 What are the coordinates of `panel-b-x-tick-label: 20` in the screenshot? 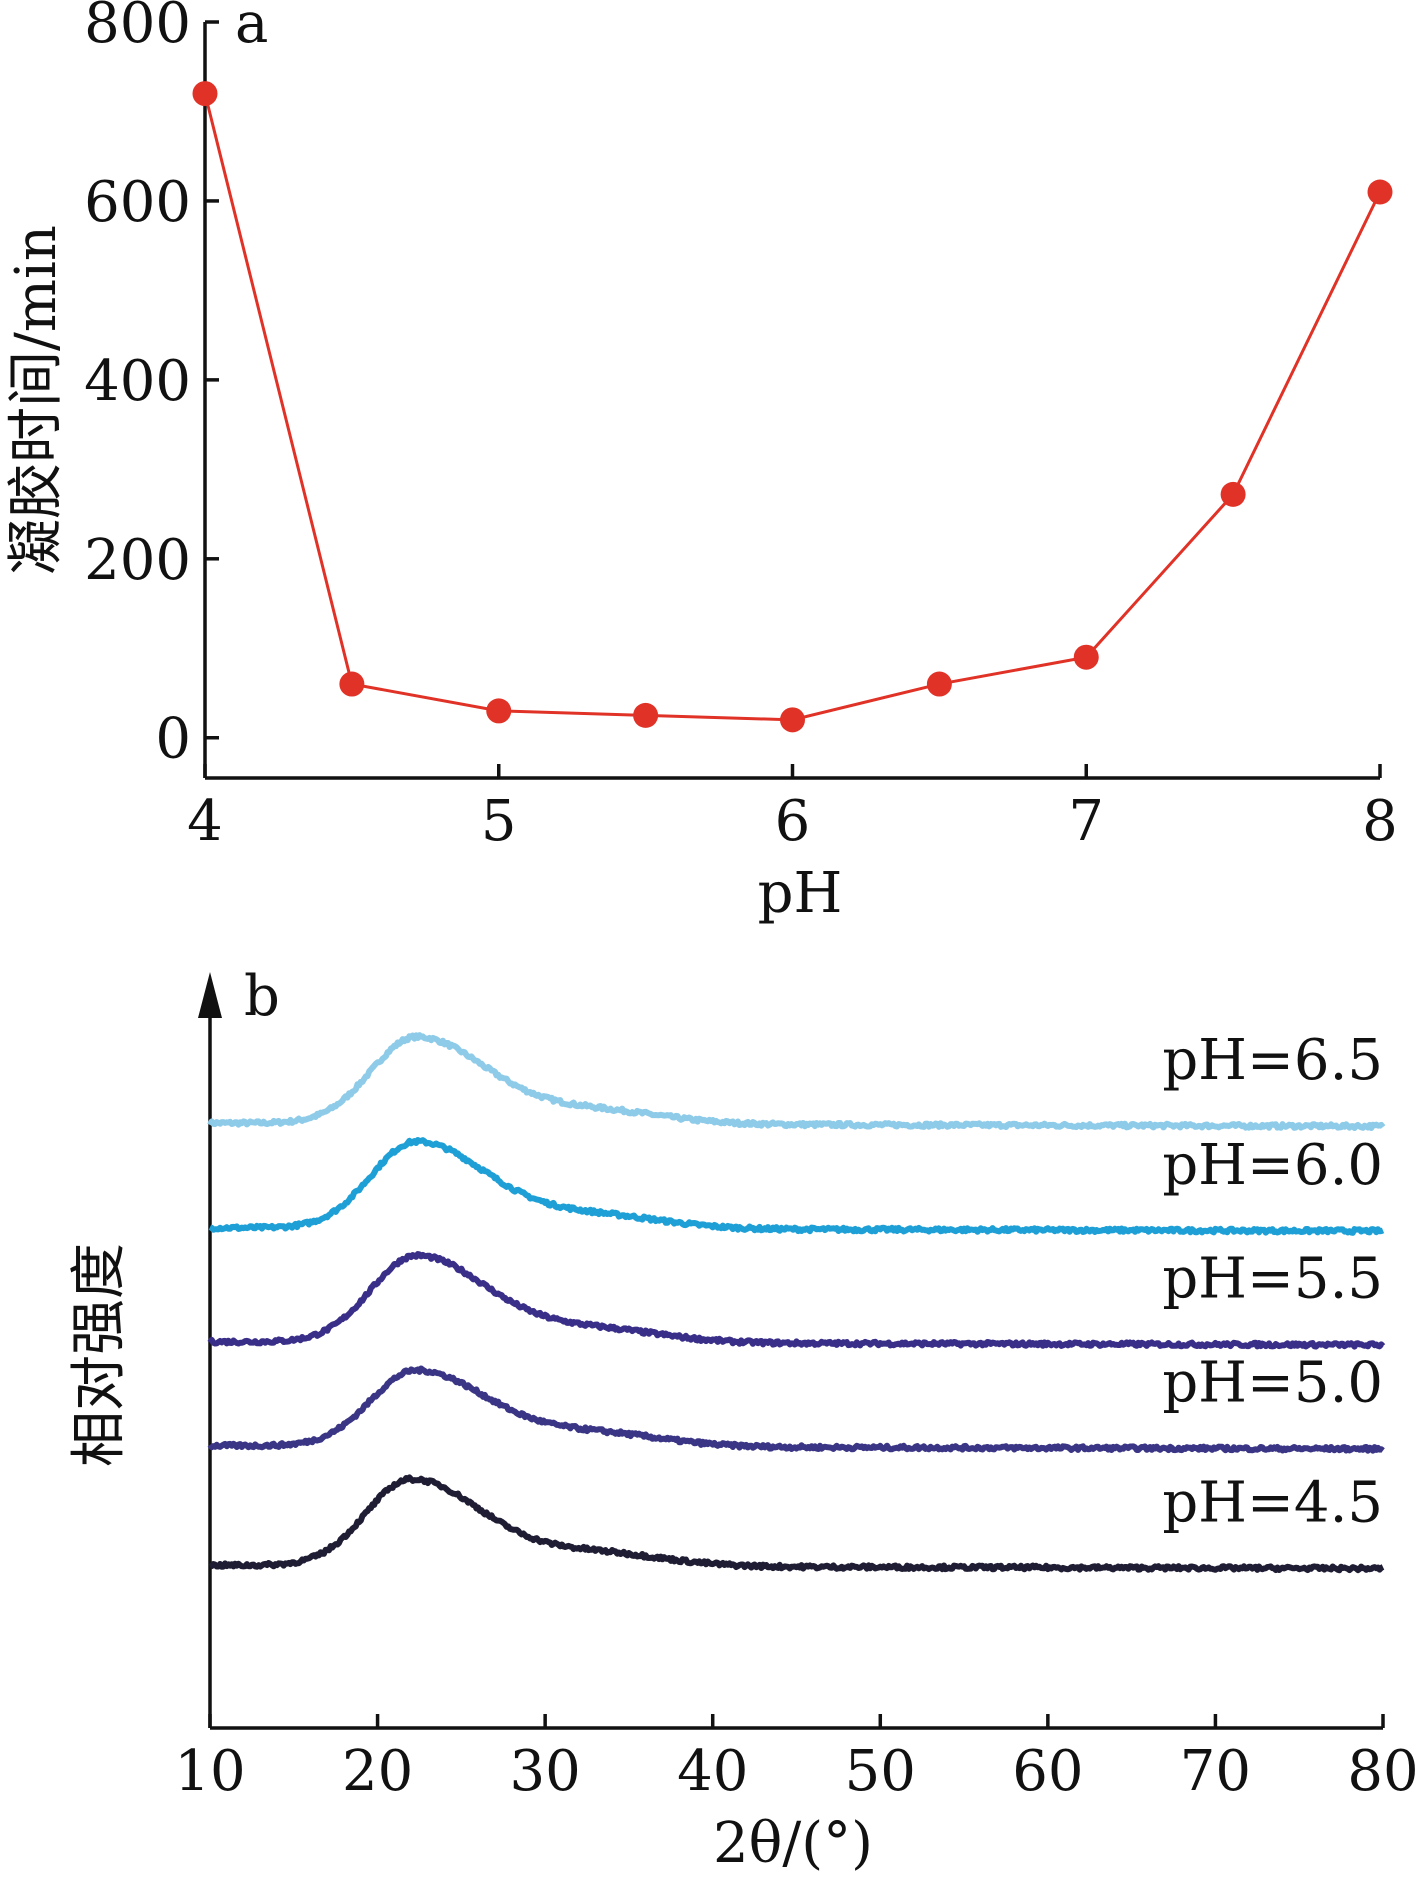 It's located at (377, 1771).